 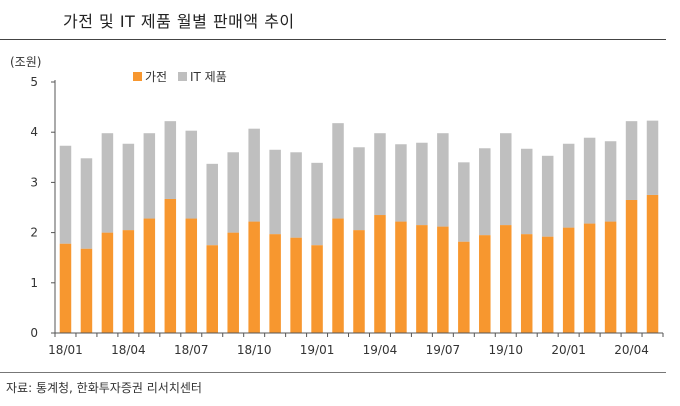 I want to click on footer-divider, so click(x=333, y=372).